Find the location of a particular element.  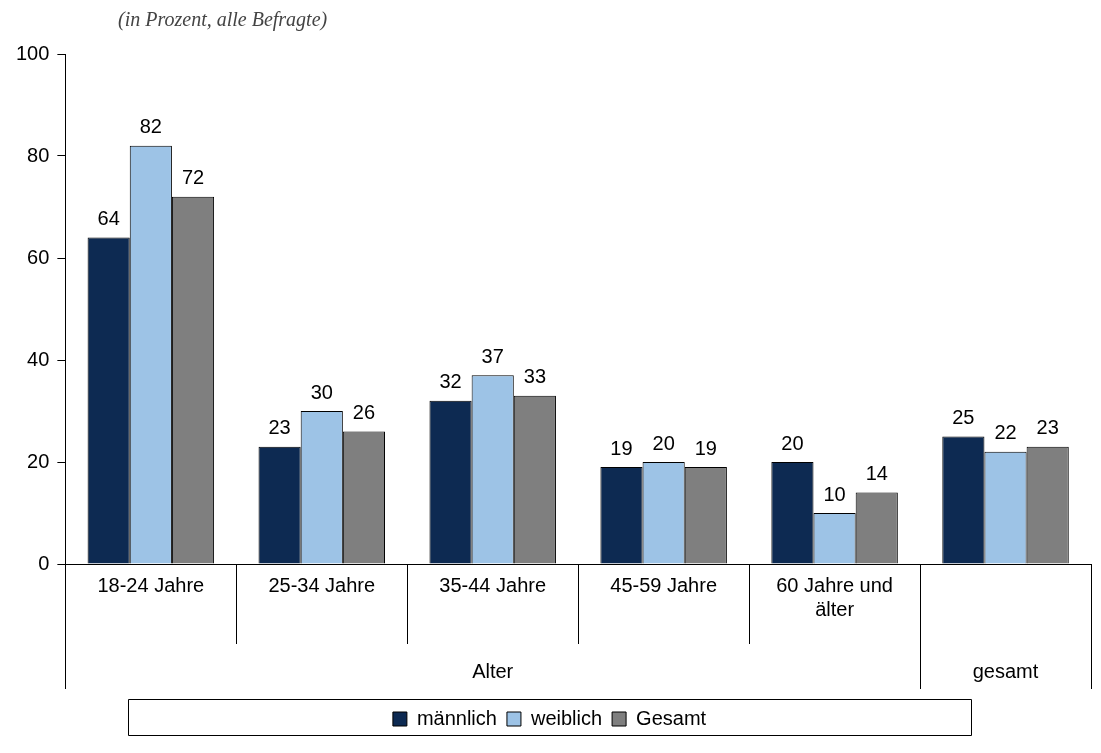

x-tick-label: 60 Jahre und älter is located at coordinates (834, 596).